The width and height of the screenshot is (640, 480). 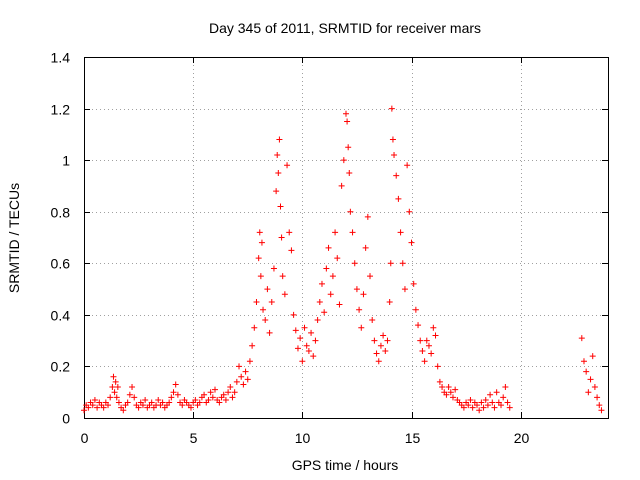 What do you see at coordinates (522, 438) in the screenshot?
I see `x-tick-label: 20` at bounding box center [522, 438].